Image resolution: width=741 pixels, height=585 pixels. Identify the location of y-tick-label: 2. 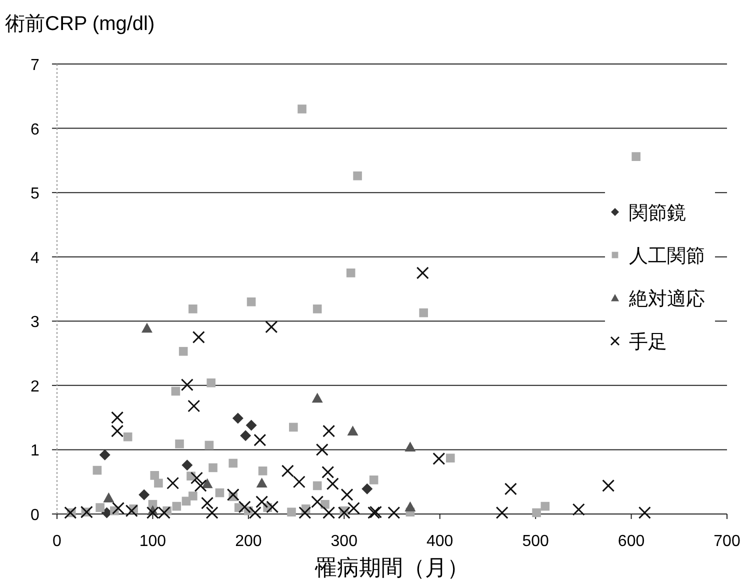
(35, 387).